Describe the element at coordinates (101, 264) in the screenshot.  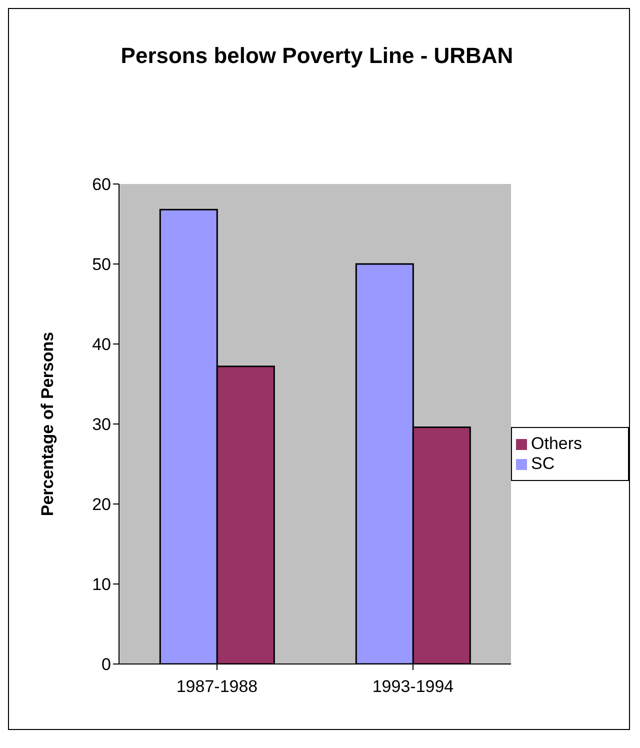
I see `y-tick-label: 50` at that location.